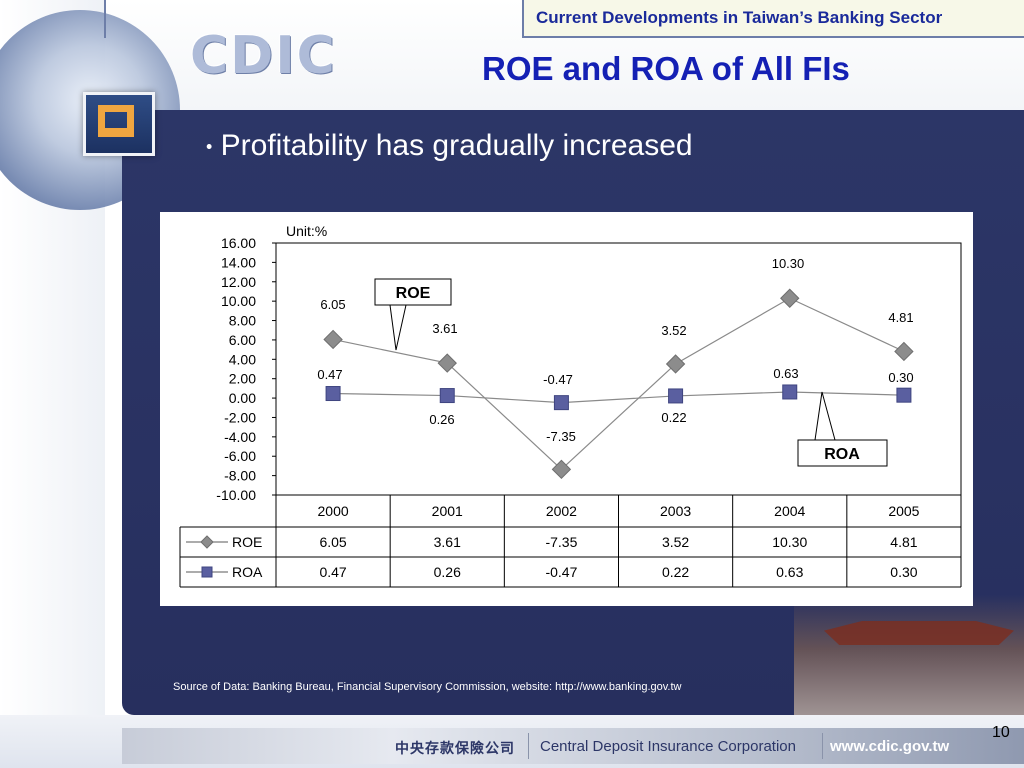  I want to click on table-cell: 3.61, so click(447, 542).